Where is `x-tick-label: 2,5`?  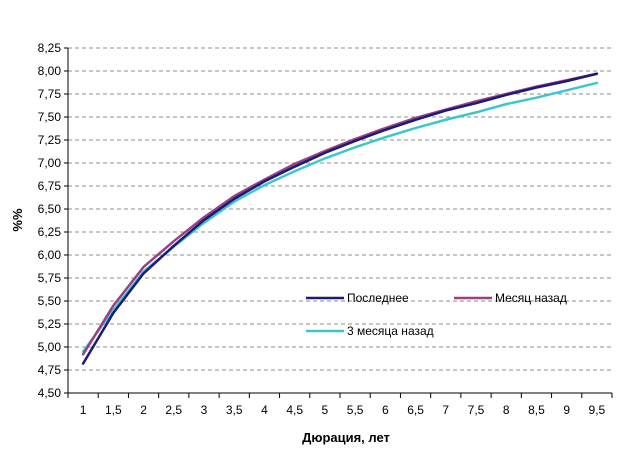 x-tick-label: 2,5 is located at coordinates (173, 410).